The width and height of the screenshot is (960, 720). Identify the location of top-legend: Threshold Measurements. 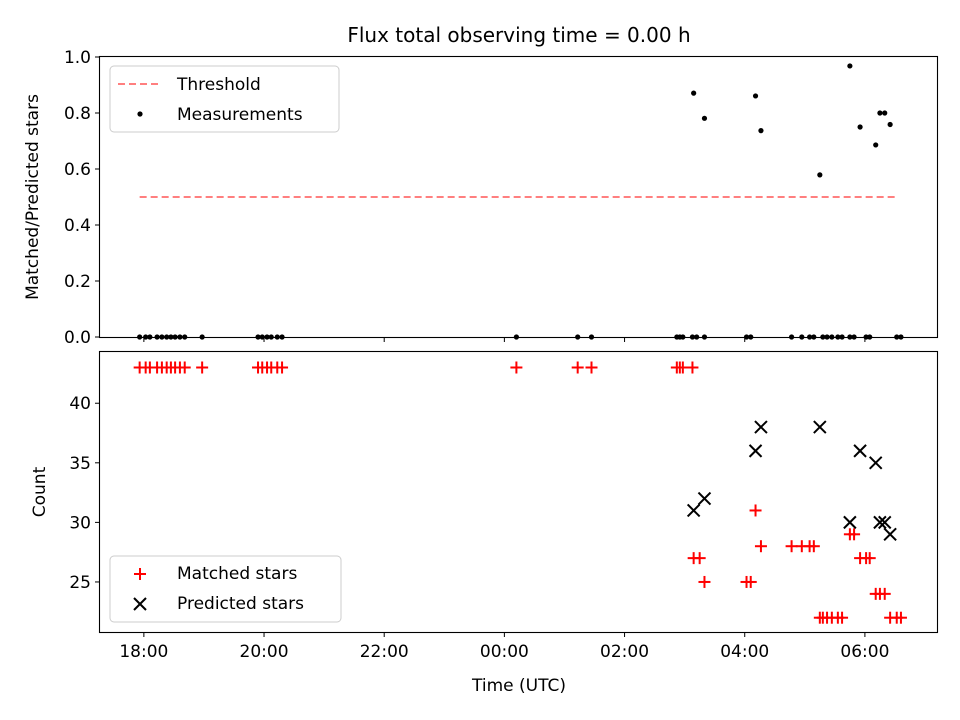
(224, 99).